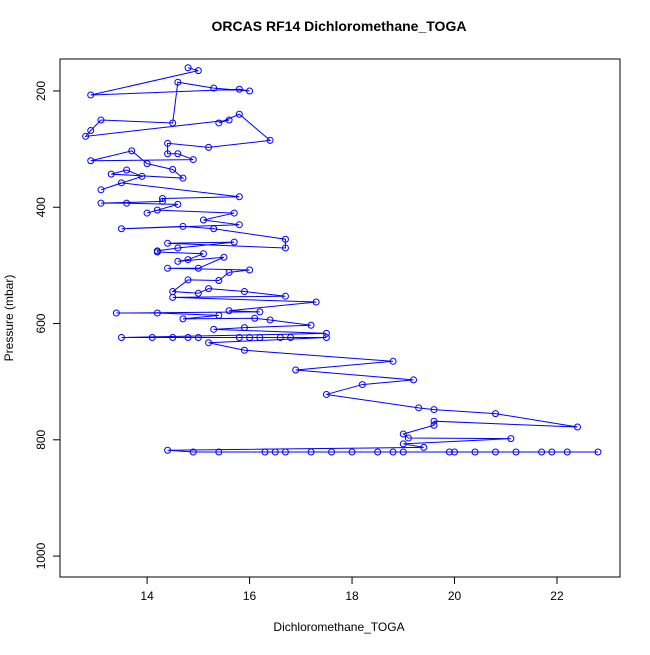  Describe the element at coordinates (41, 555) in the screenshot. I see `y-tick-label: 1000` at that location.